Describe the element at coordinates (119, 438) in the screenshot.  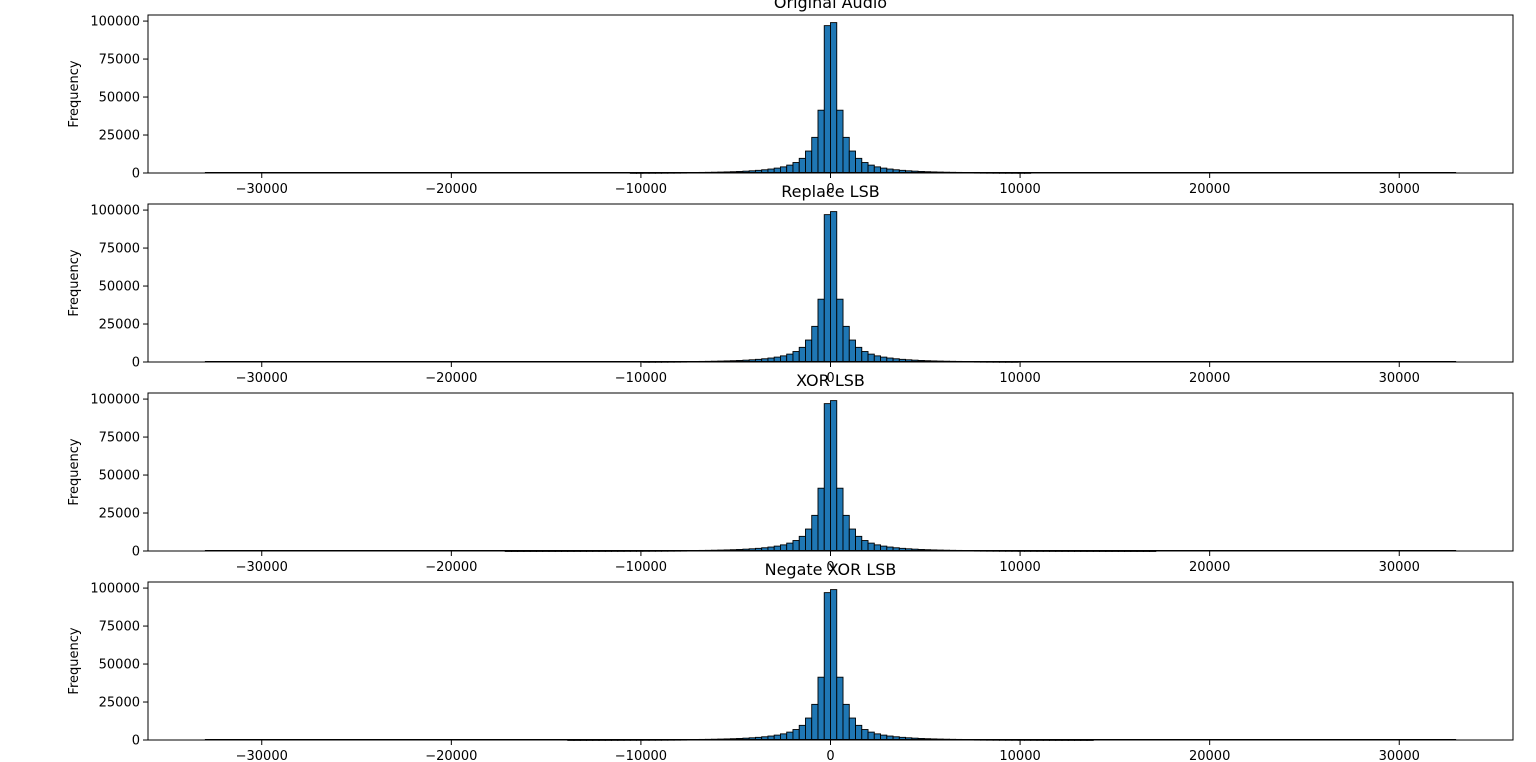
I see `y-tick-label: 75000` at that location.